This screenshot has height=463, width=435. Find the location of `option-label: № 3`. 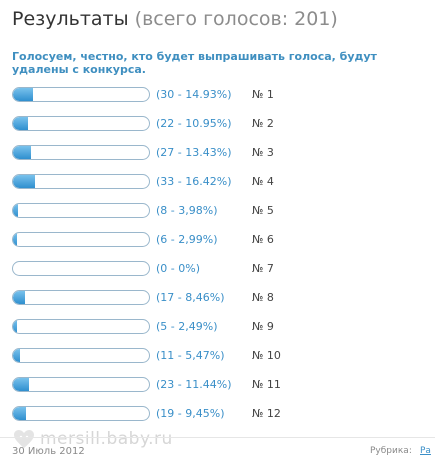

option-label: № 3 is located at coordinates (263, 152).